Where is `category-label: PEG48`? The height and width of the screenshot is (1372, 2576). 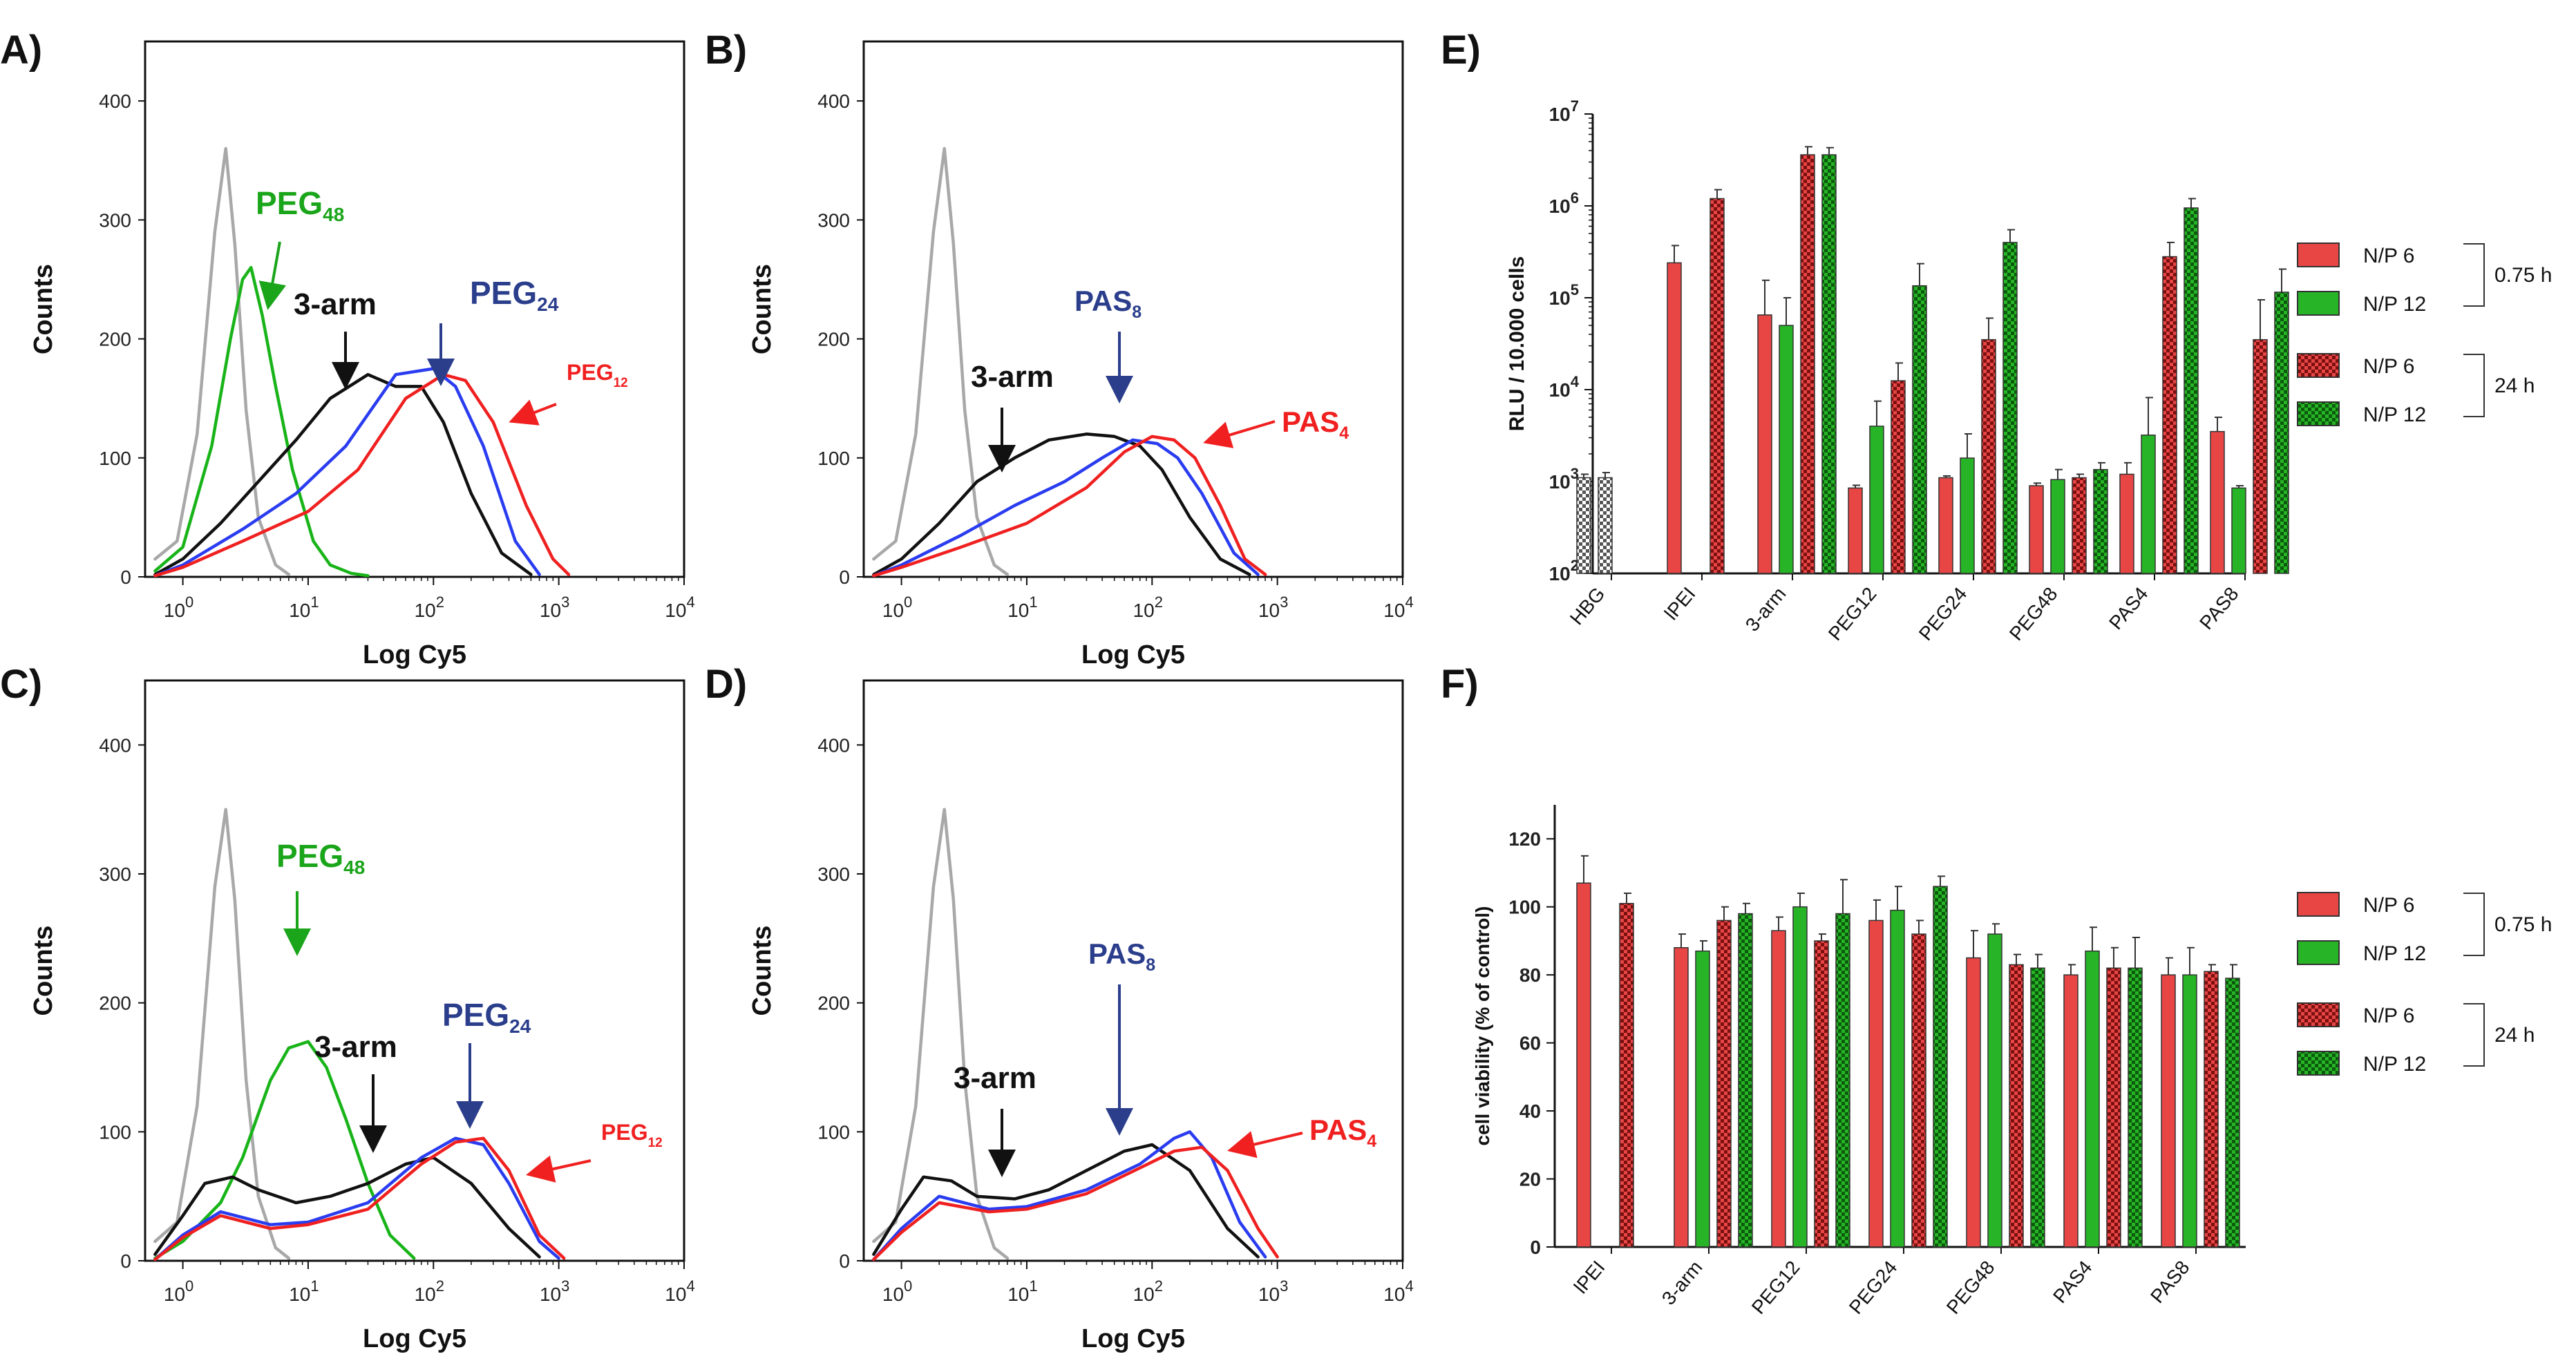 category-label: PEG48 is located at coordinates (1970, 1287).